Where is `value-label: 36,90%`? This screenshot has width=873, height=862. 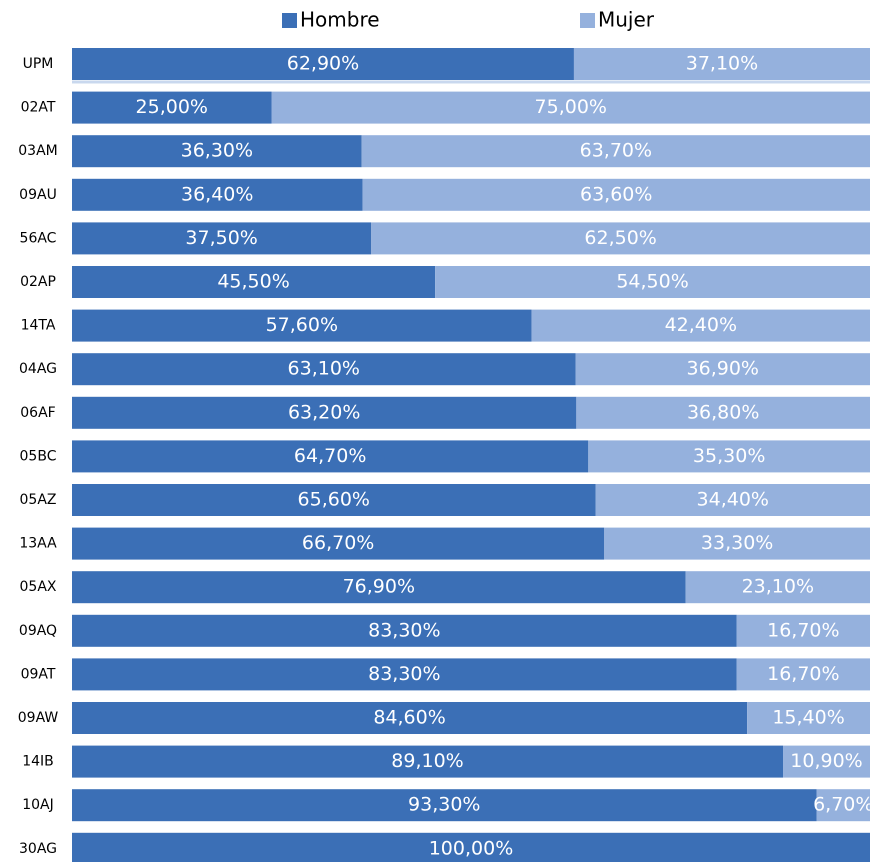 value-label: 36,90% is located at coordinates (723, 369).